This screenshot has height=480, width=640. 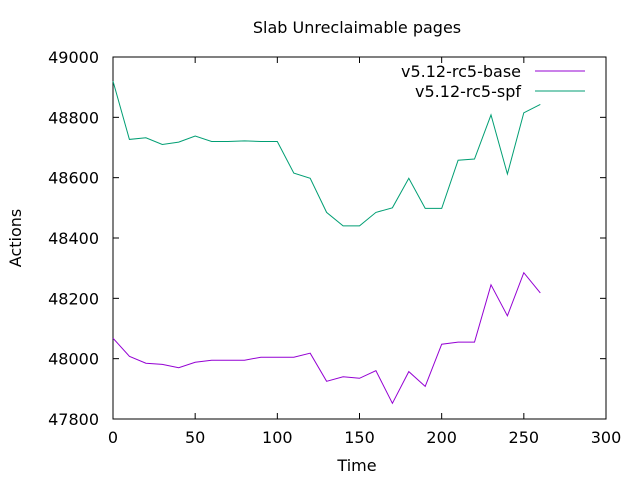 What do you see at coordinates (606, 437) in the screenshot?
I see `x-tick-label: 300` at bounding box center [606, 437].